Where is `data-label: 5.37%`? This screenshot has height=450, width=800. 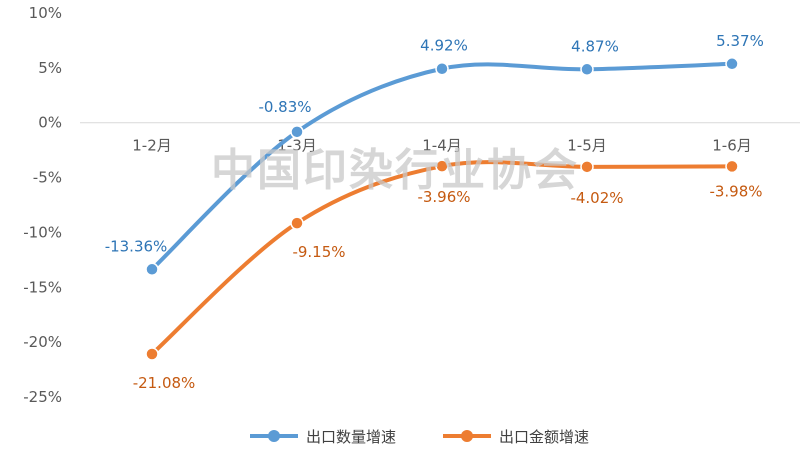
data-label: 5.37% is located at coordinates (740, 41).